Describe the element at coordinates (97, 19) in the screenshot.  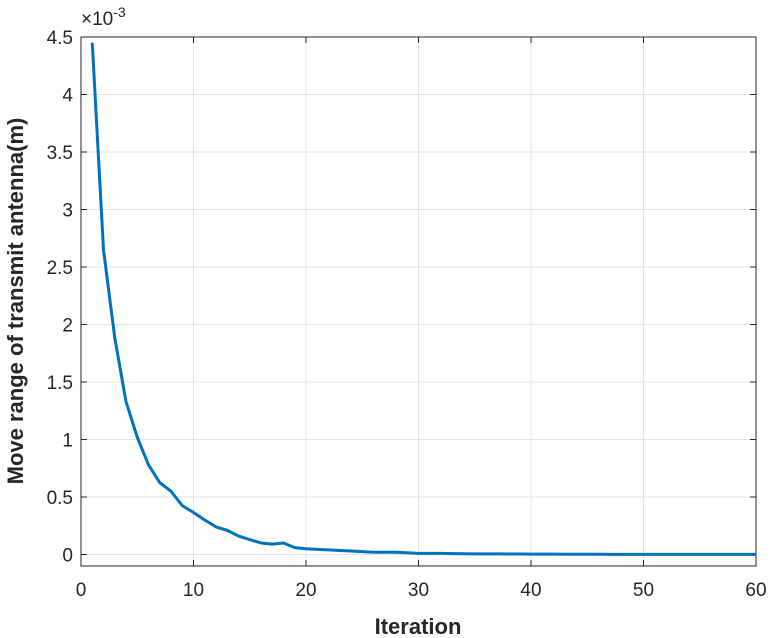
I see `y-exponent-base: ×10` at that location.